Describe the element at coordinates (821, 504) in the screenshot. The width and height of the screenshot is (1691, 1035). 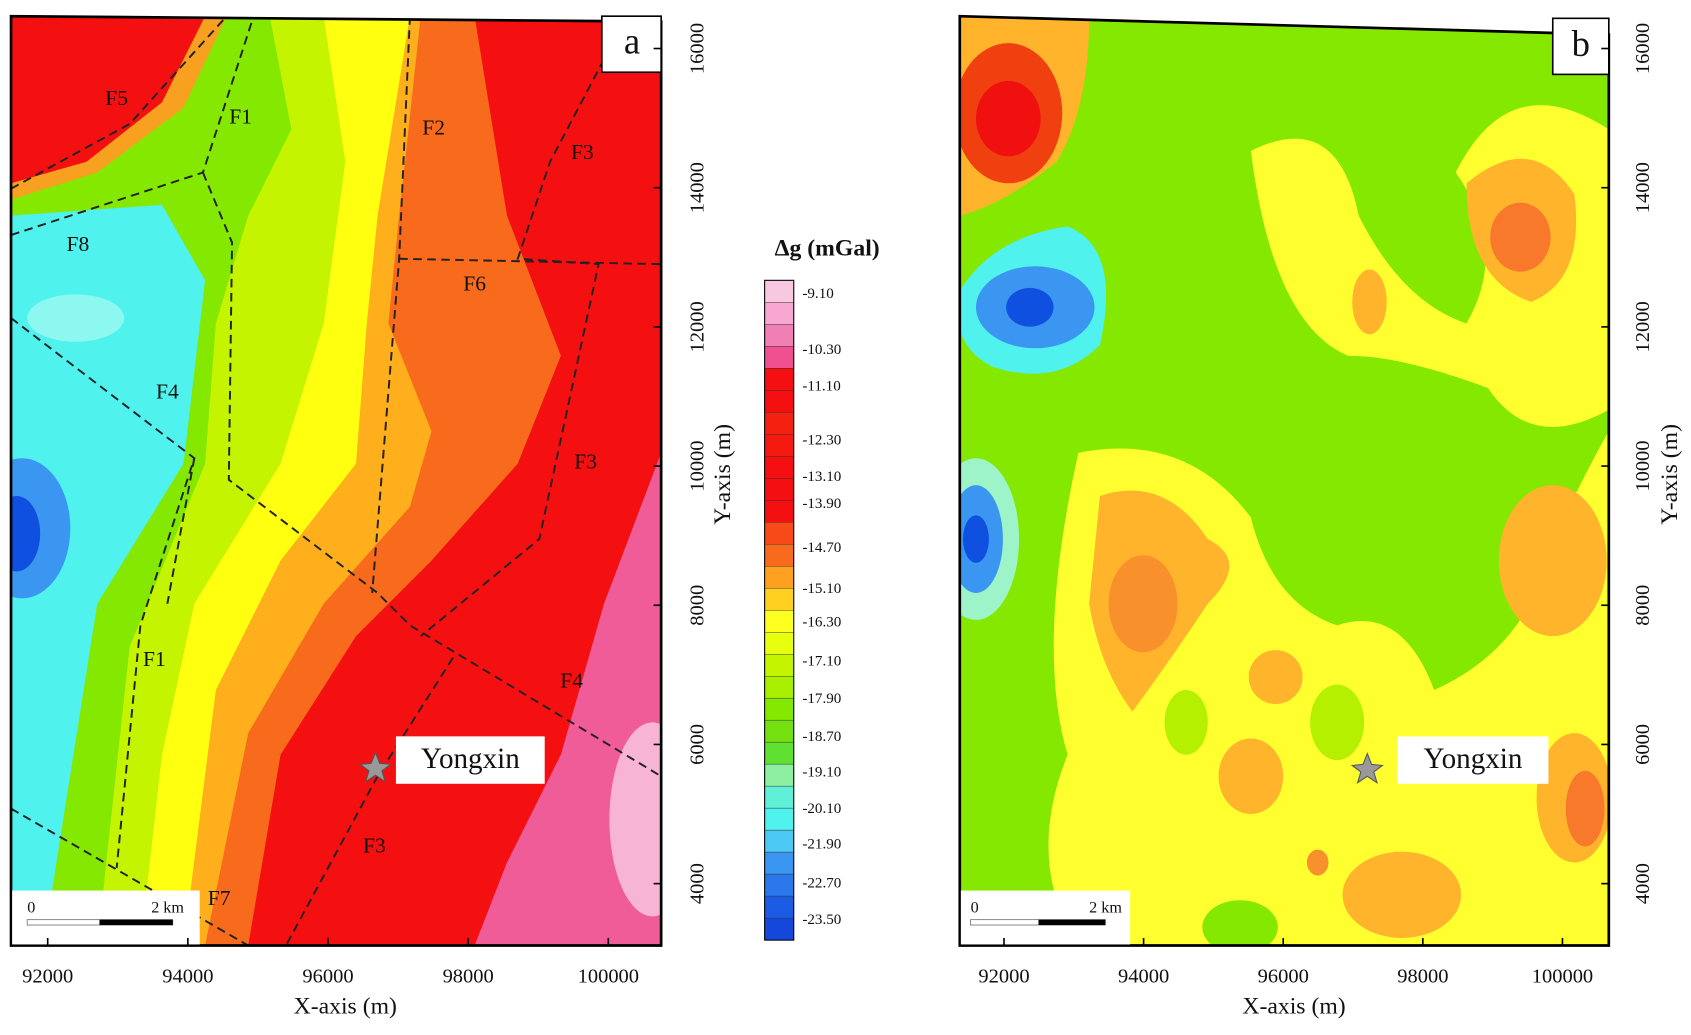
I see `colorbar-label: -13.90` at that location.